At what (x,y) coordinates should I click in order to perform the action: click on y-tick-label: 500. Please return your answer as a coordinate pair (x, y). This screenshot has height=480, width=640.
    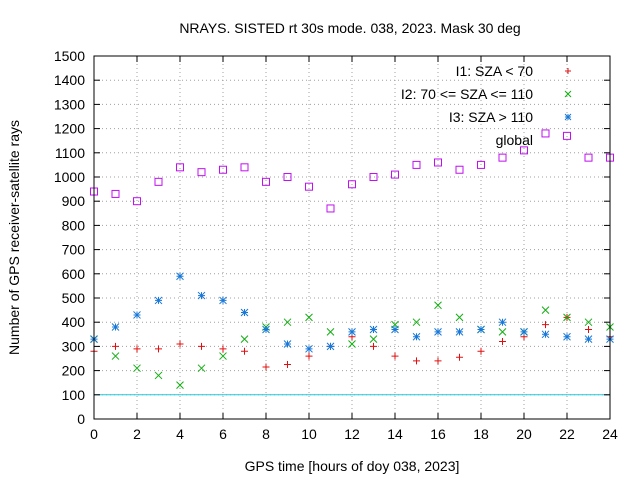
    Looking at the image, I should click on (74, 298).